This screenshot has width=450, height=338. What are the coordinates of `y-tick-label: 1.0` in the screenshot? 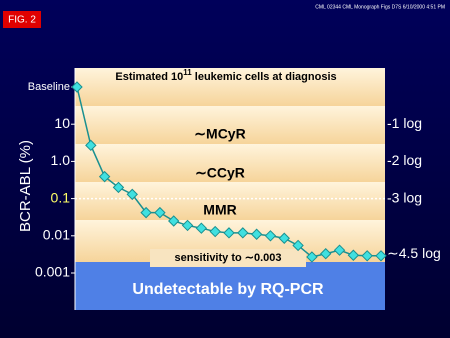 It's located at (61, 160).